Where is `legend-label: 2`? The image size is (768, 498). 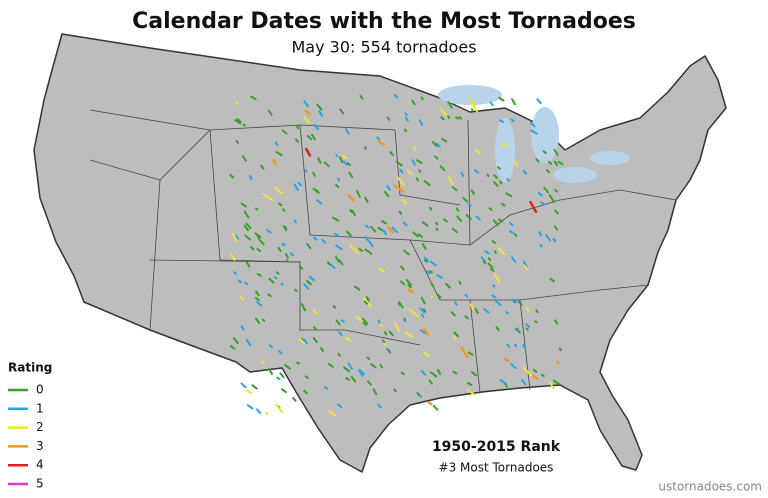 legend-label: 2 is located at coordinates (40, 427).